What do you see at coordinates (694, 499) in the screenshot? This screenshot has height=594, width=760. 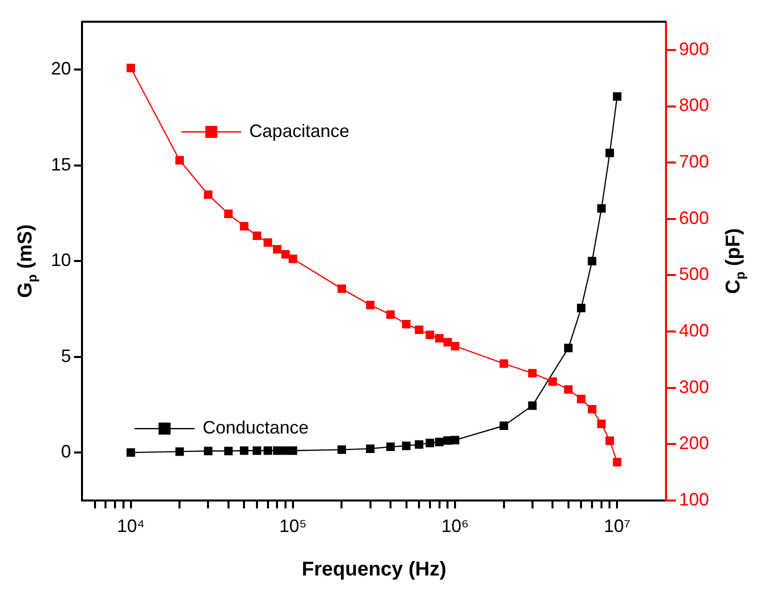 I see `y2-tick-label: 100` at bounding box center [694, 499].